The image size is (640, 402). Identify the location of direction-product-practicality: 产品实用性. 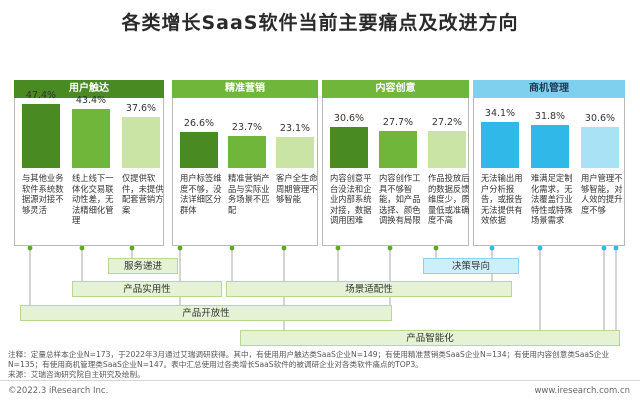
(147, 289).